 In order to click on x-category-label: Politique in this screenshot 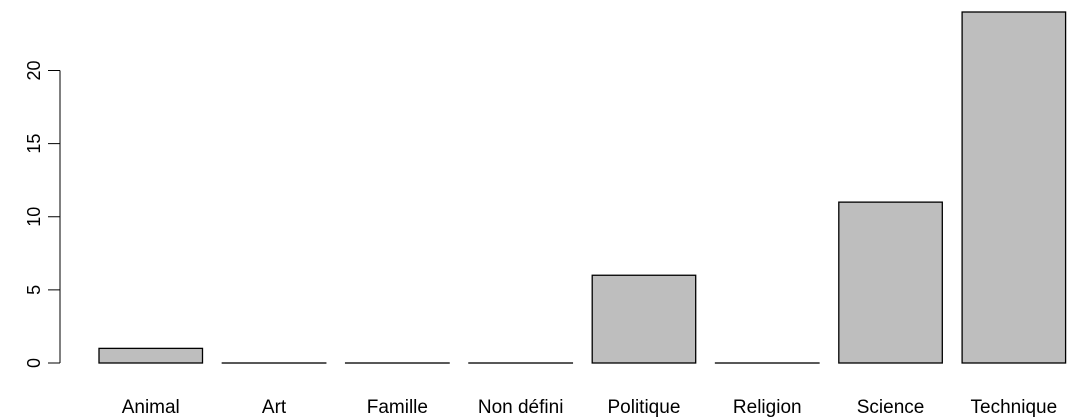, I will do `click(644, 407)`.